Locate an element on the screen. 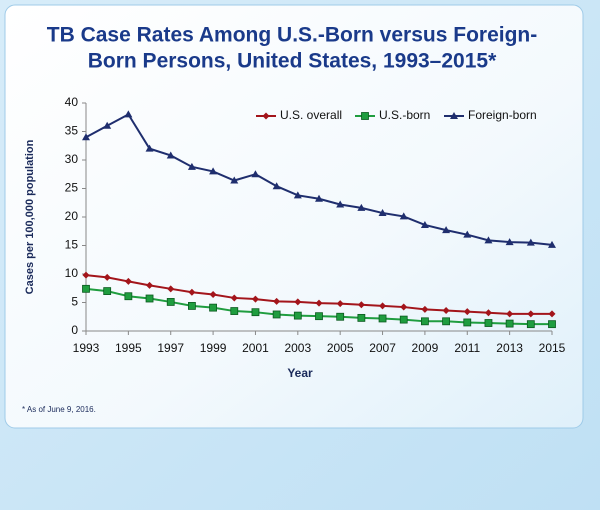 The image size is (600, 515). x-tick-label: 2003 is located at coordinates (297, 348).